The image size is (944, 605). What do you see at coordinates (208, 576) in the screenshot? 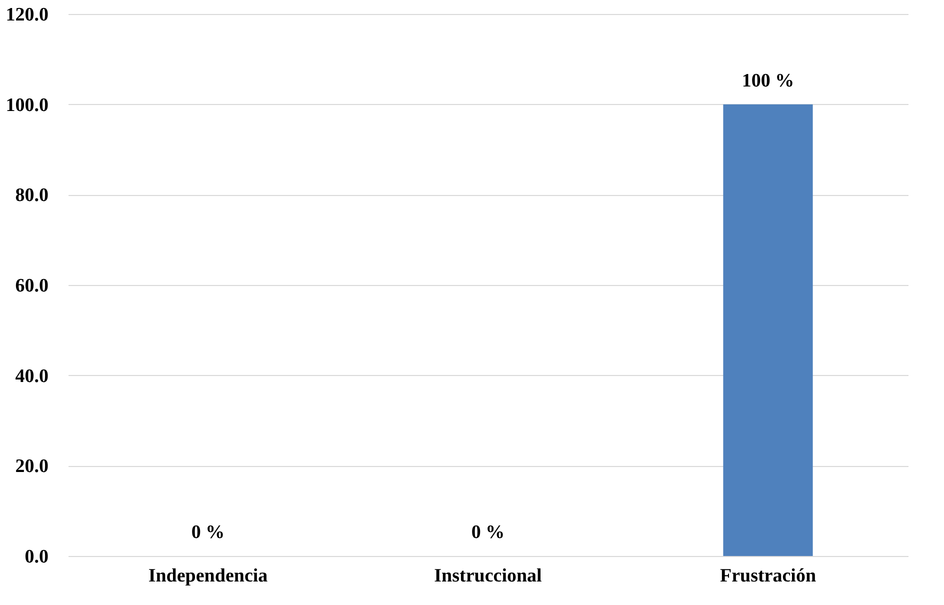
I see `x-tick-label: Independencia` at bounding box center [208, 576].